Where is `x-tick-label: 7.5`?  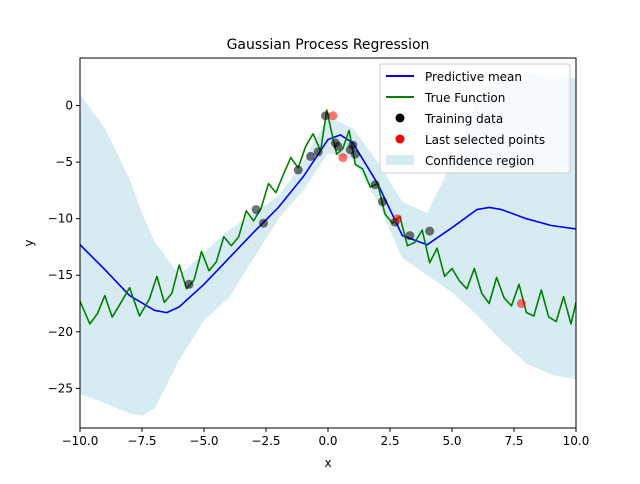 x-tick-label: 7.5 is located at coordinates (513, 441).